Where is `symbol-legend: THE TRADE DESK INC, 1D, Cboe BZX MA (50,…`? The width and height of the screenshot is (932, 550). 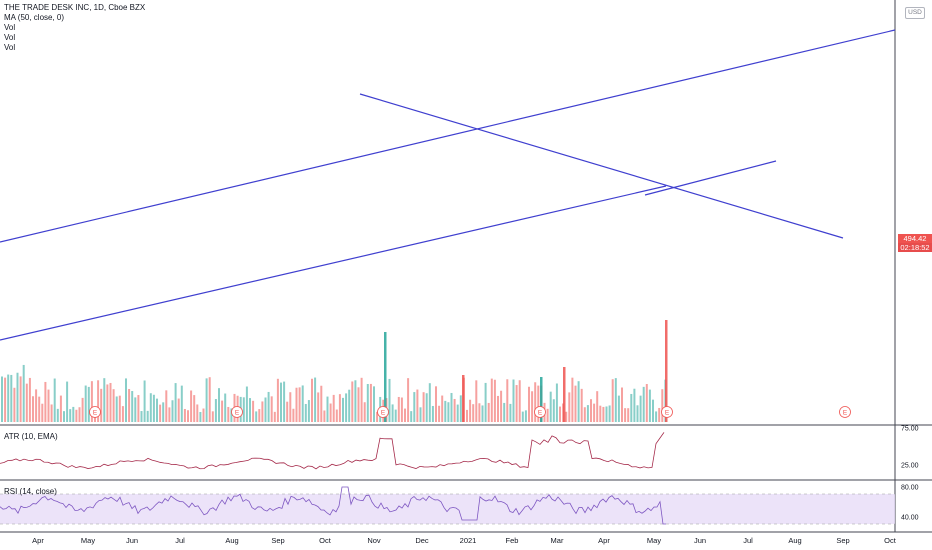 symbol-legend: THE TRADE DESK INC, 1D, Cboe BZX MA (50,… is located at coordinates (74, 28).